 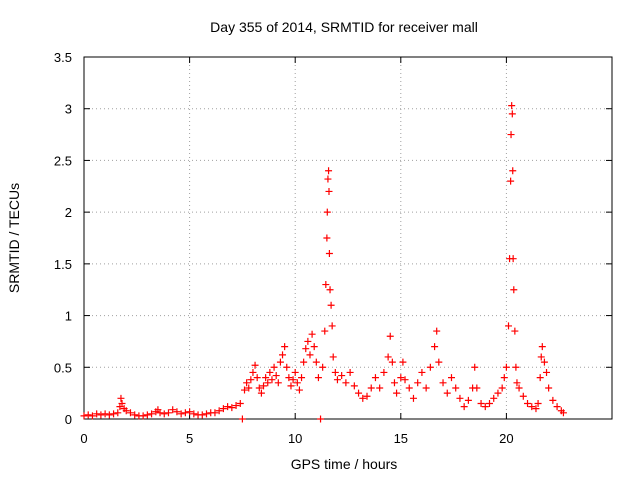 I want to click on x-tick-label: 15, so click(x=401, y=438).